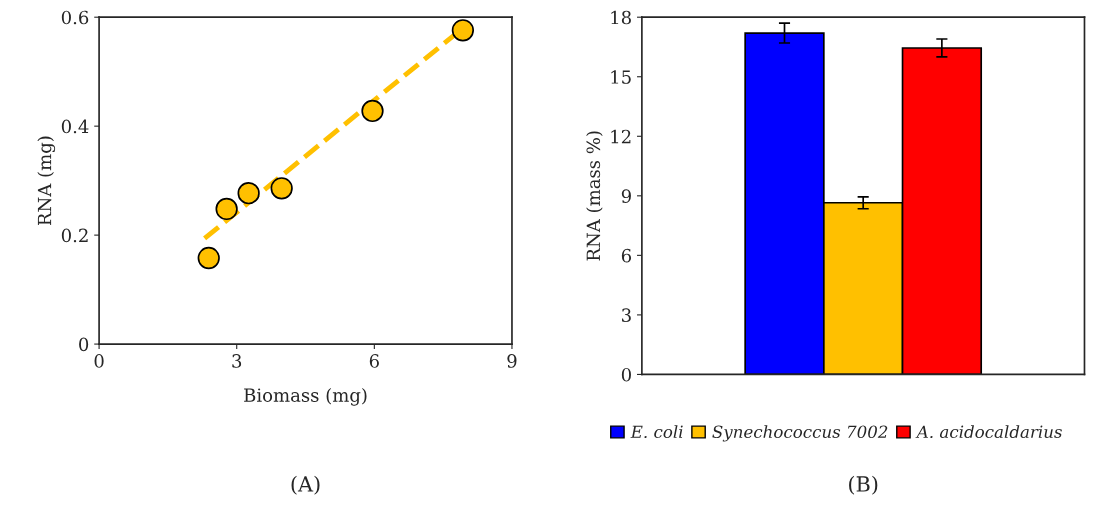 The height and width of the screenshot is (506, 1101). Describe the element at coordinates (74, 235) in the screenshot. I see `y-tick-label: 0.2` at that location.